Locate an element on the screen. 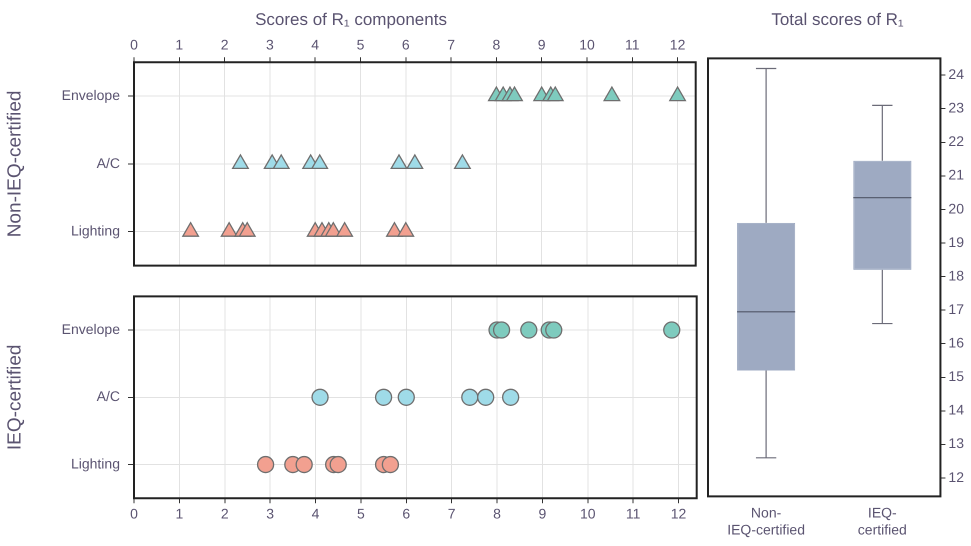  y-tick-label: 14 is located at coordinates (956, 410).